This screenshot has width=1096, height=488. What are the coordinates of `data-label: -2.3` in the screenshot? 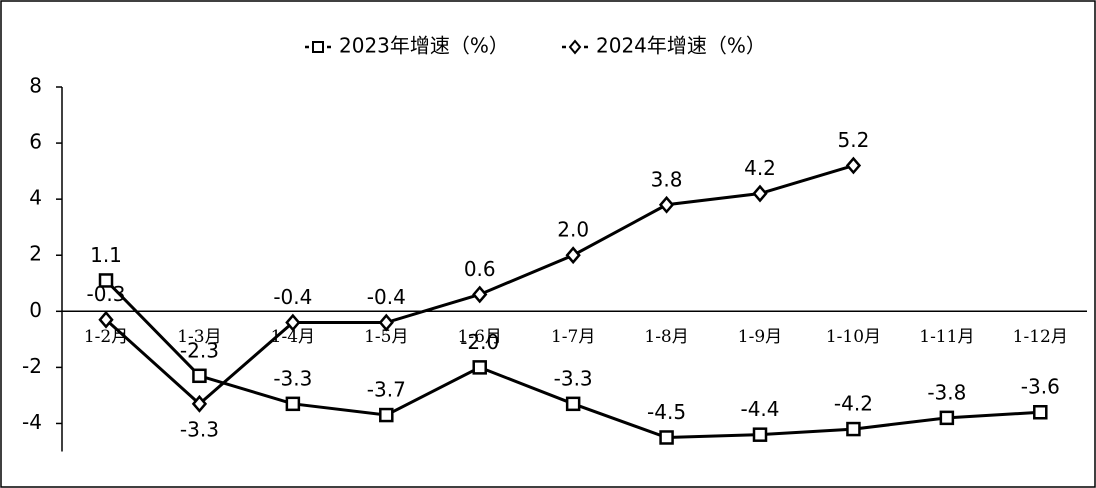 It's located at (199, 350).